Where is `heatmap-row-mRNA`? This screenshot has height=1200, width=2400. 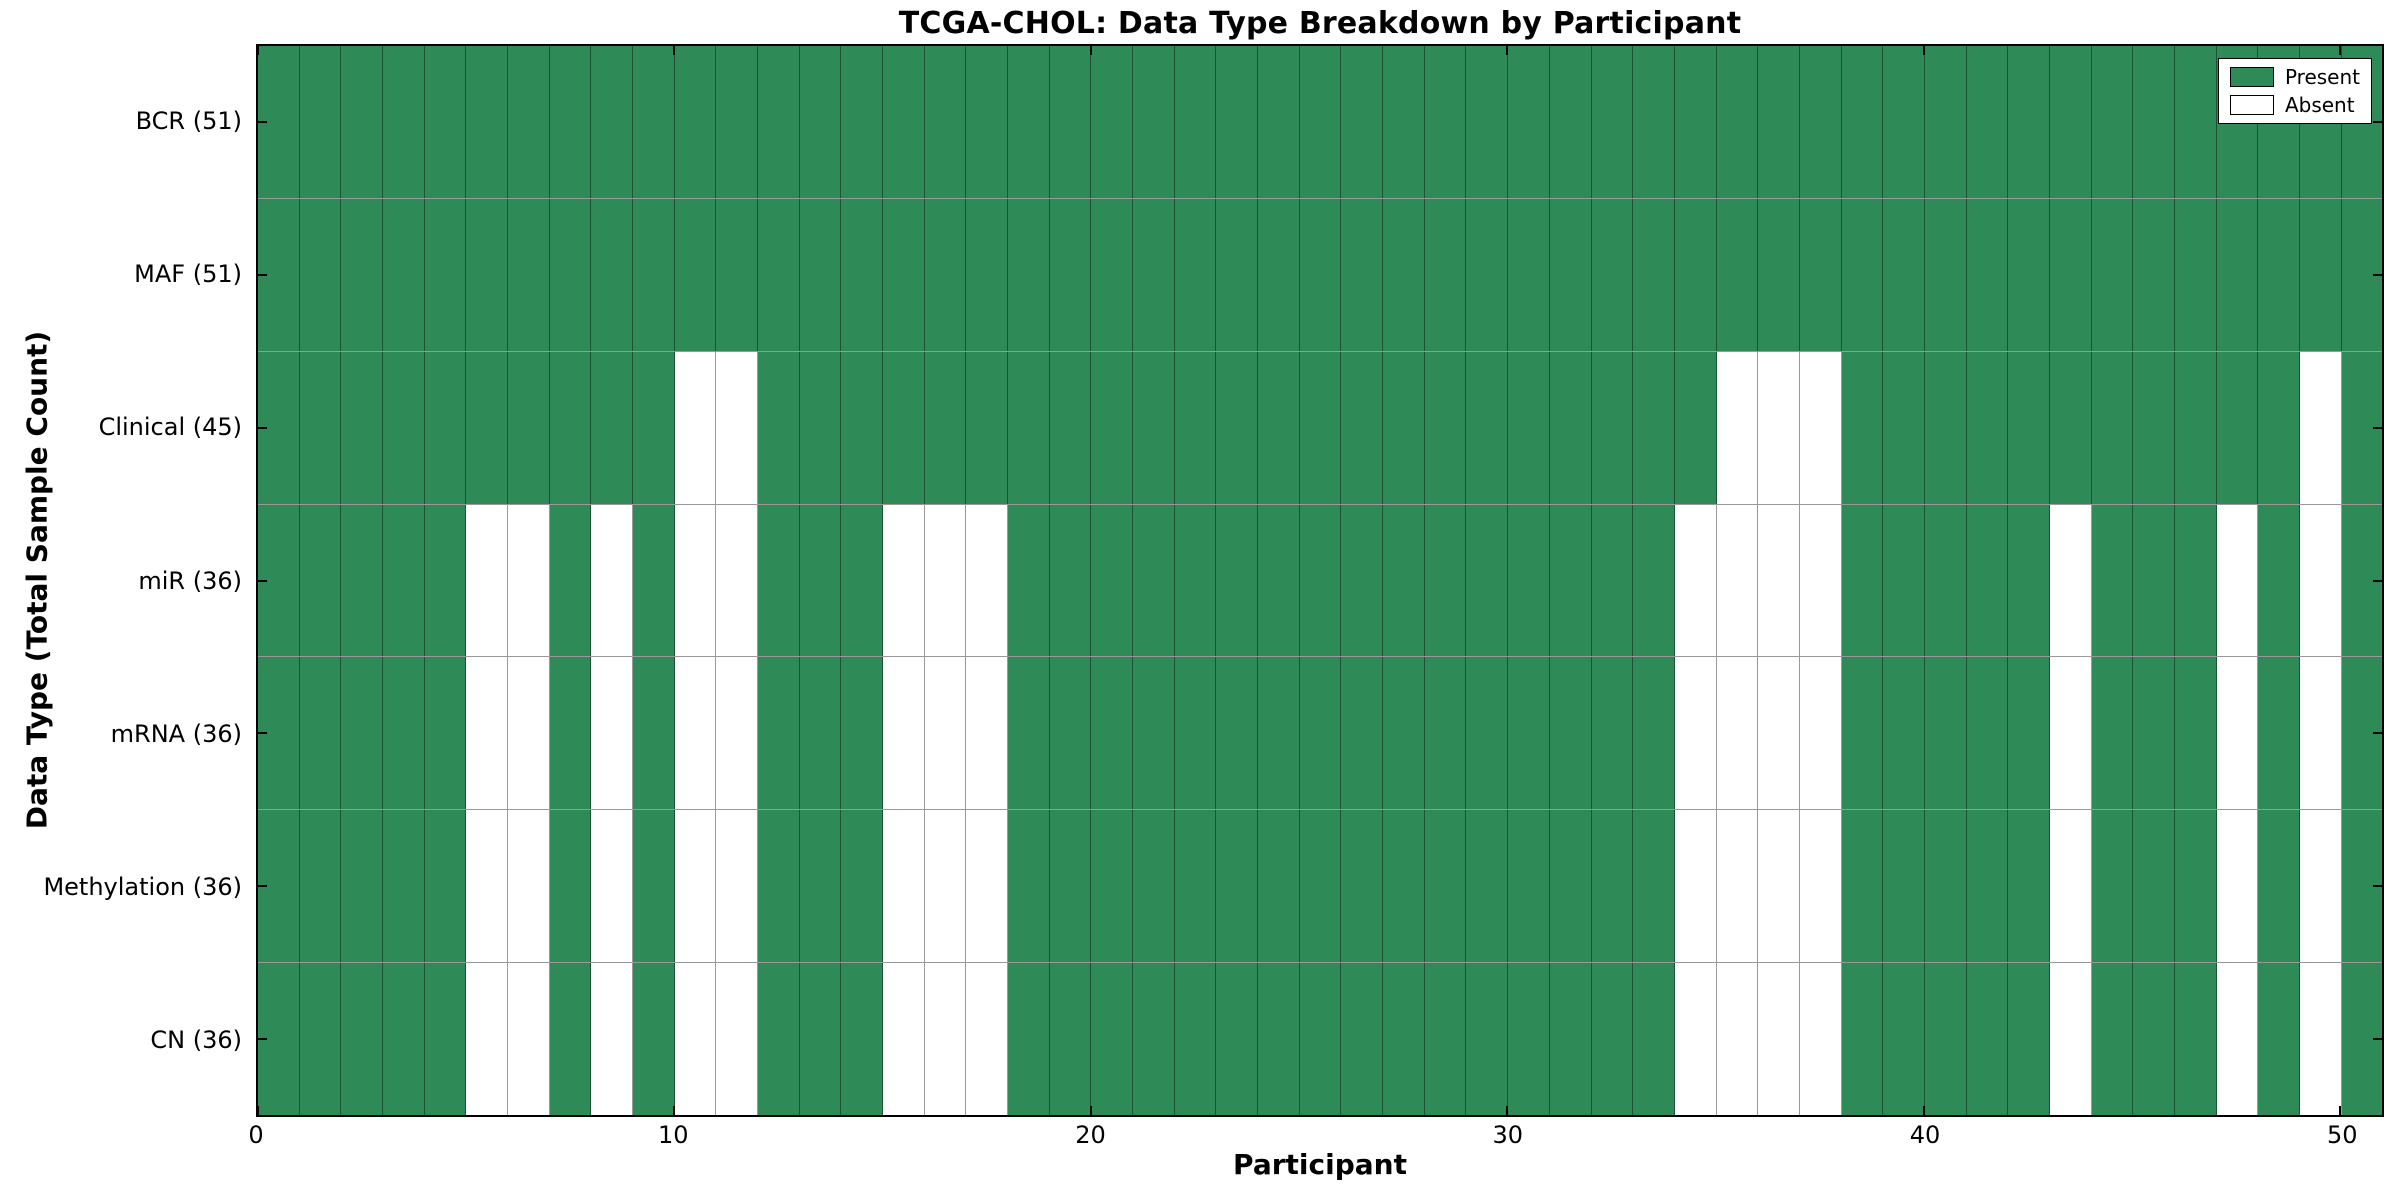
heatmap-row-mRNA is located at coordinates (1320, 734).